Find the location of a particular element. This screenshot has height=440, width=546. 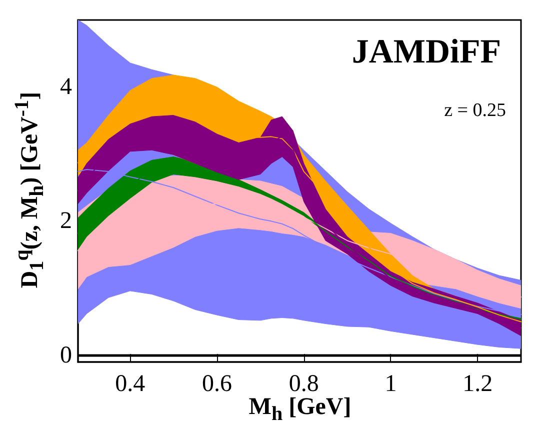

x-tick-label: 0.4 is located at coordinates (130, 384).